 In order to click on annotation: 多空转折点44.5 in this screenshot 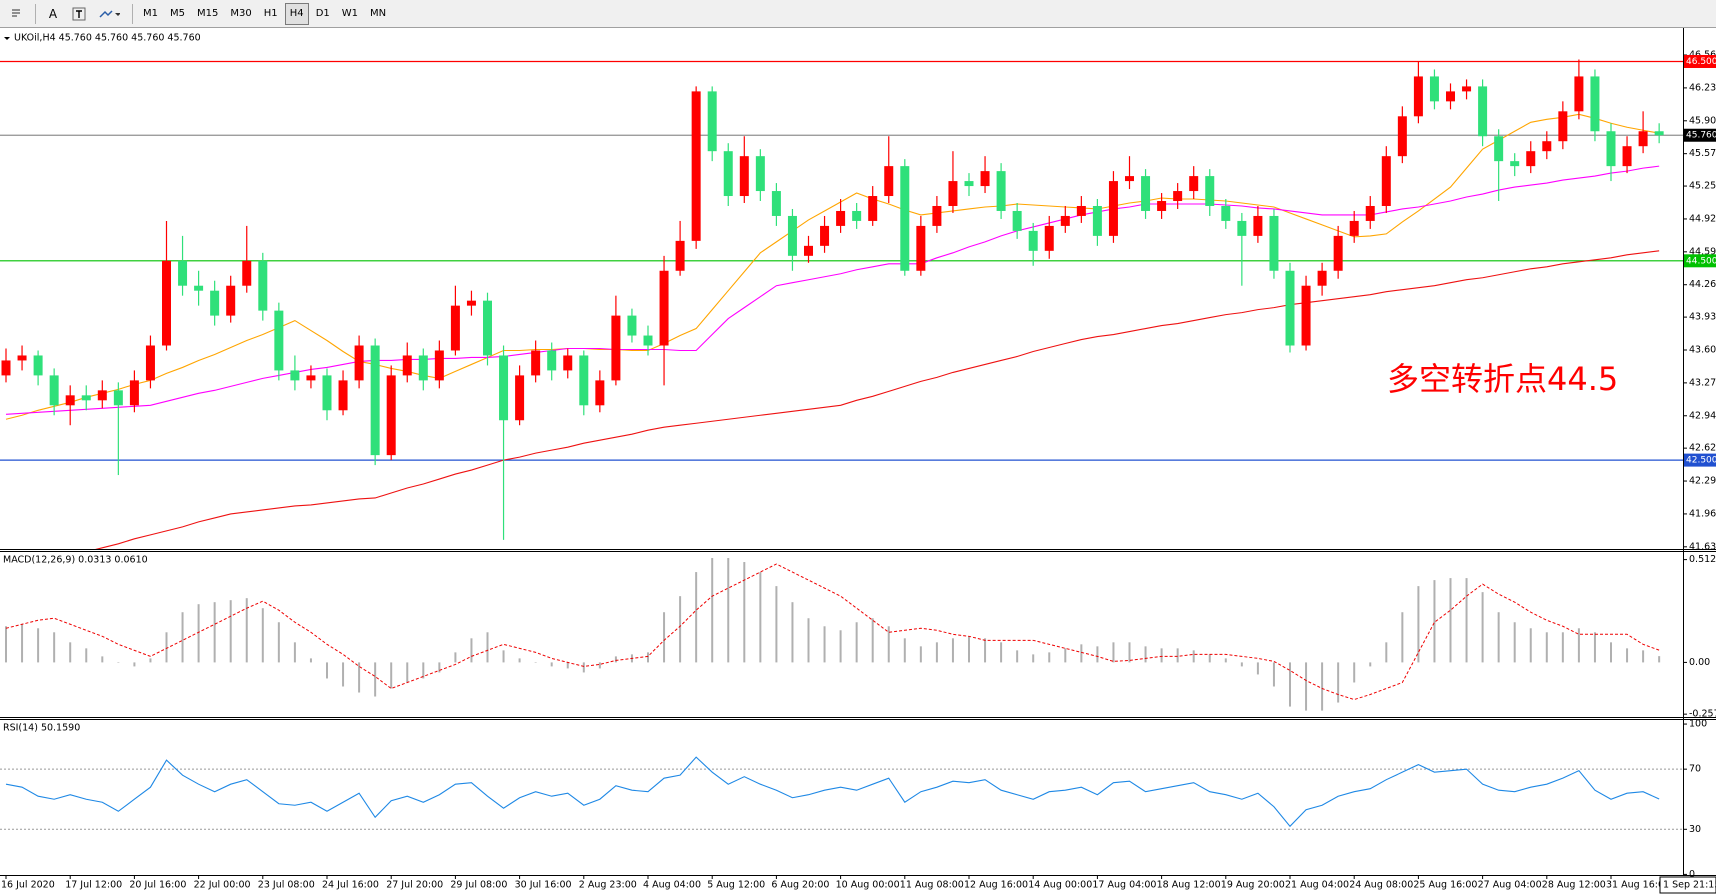, I will do `click(1502, 379)`.